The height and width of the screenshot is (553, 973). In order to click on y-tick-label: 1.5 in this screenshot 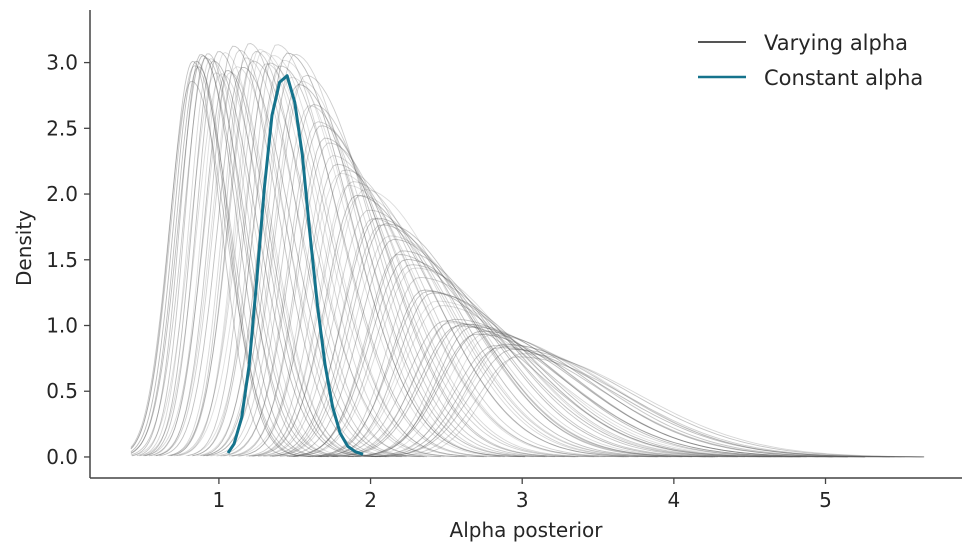, I will do `click(62, 260)`.